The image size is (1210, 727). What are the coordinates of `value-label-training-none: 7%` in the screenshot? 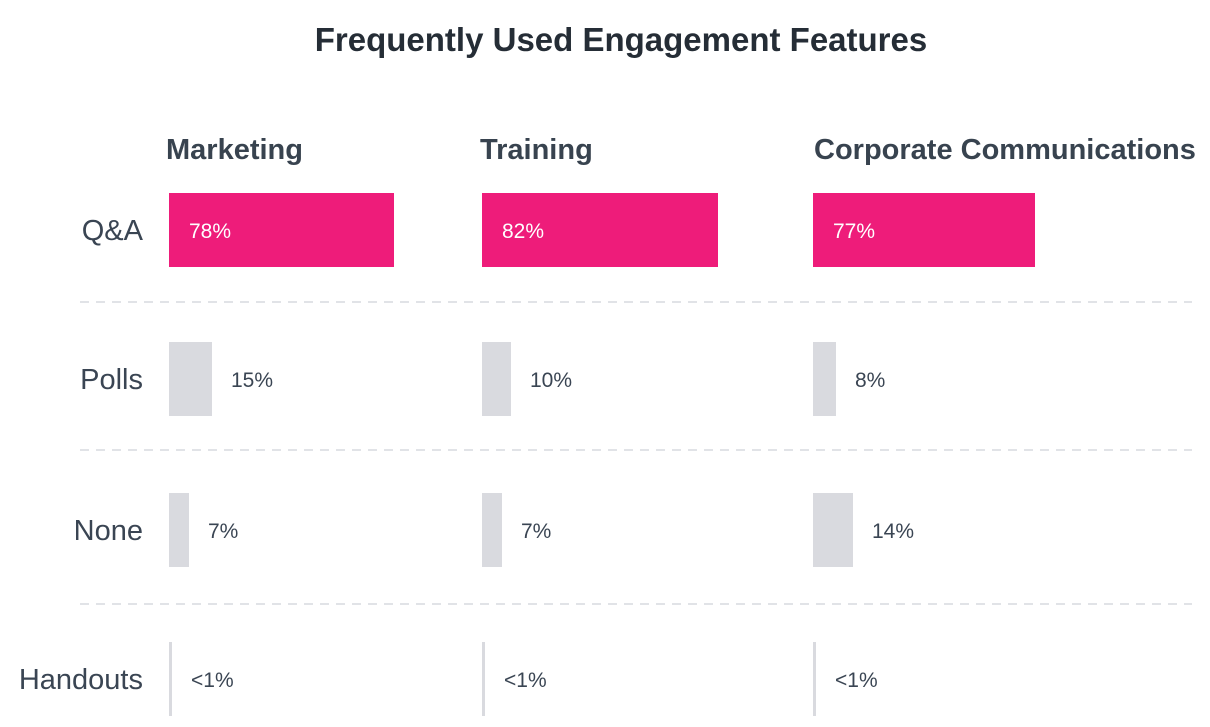 It's located at (536, 531).